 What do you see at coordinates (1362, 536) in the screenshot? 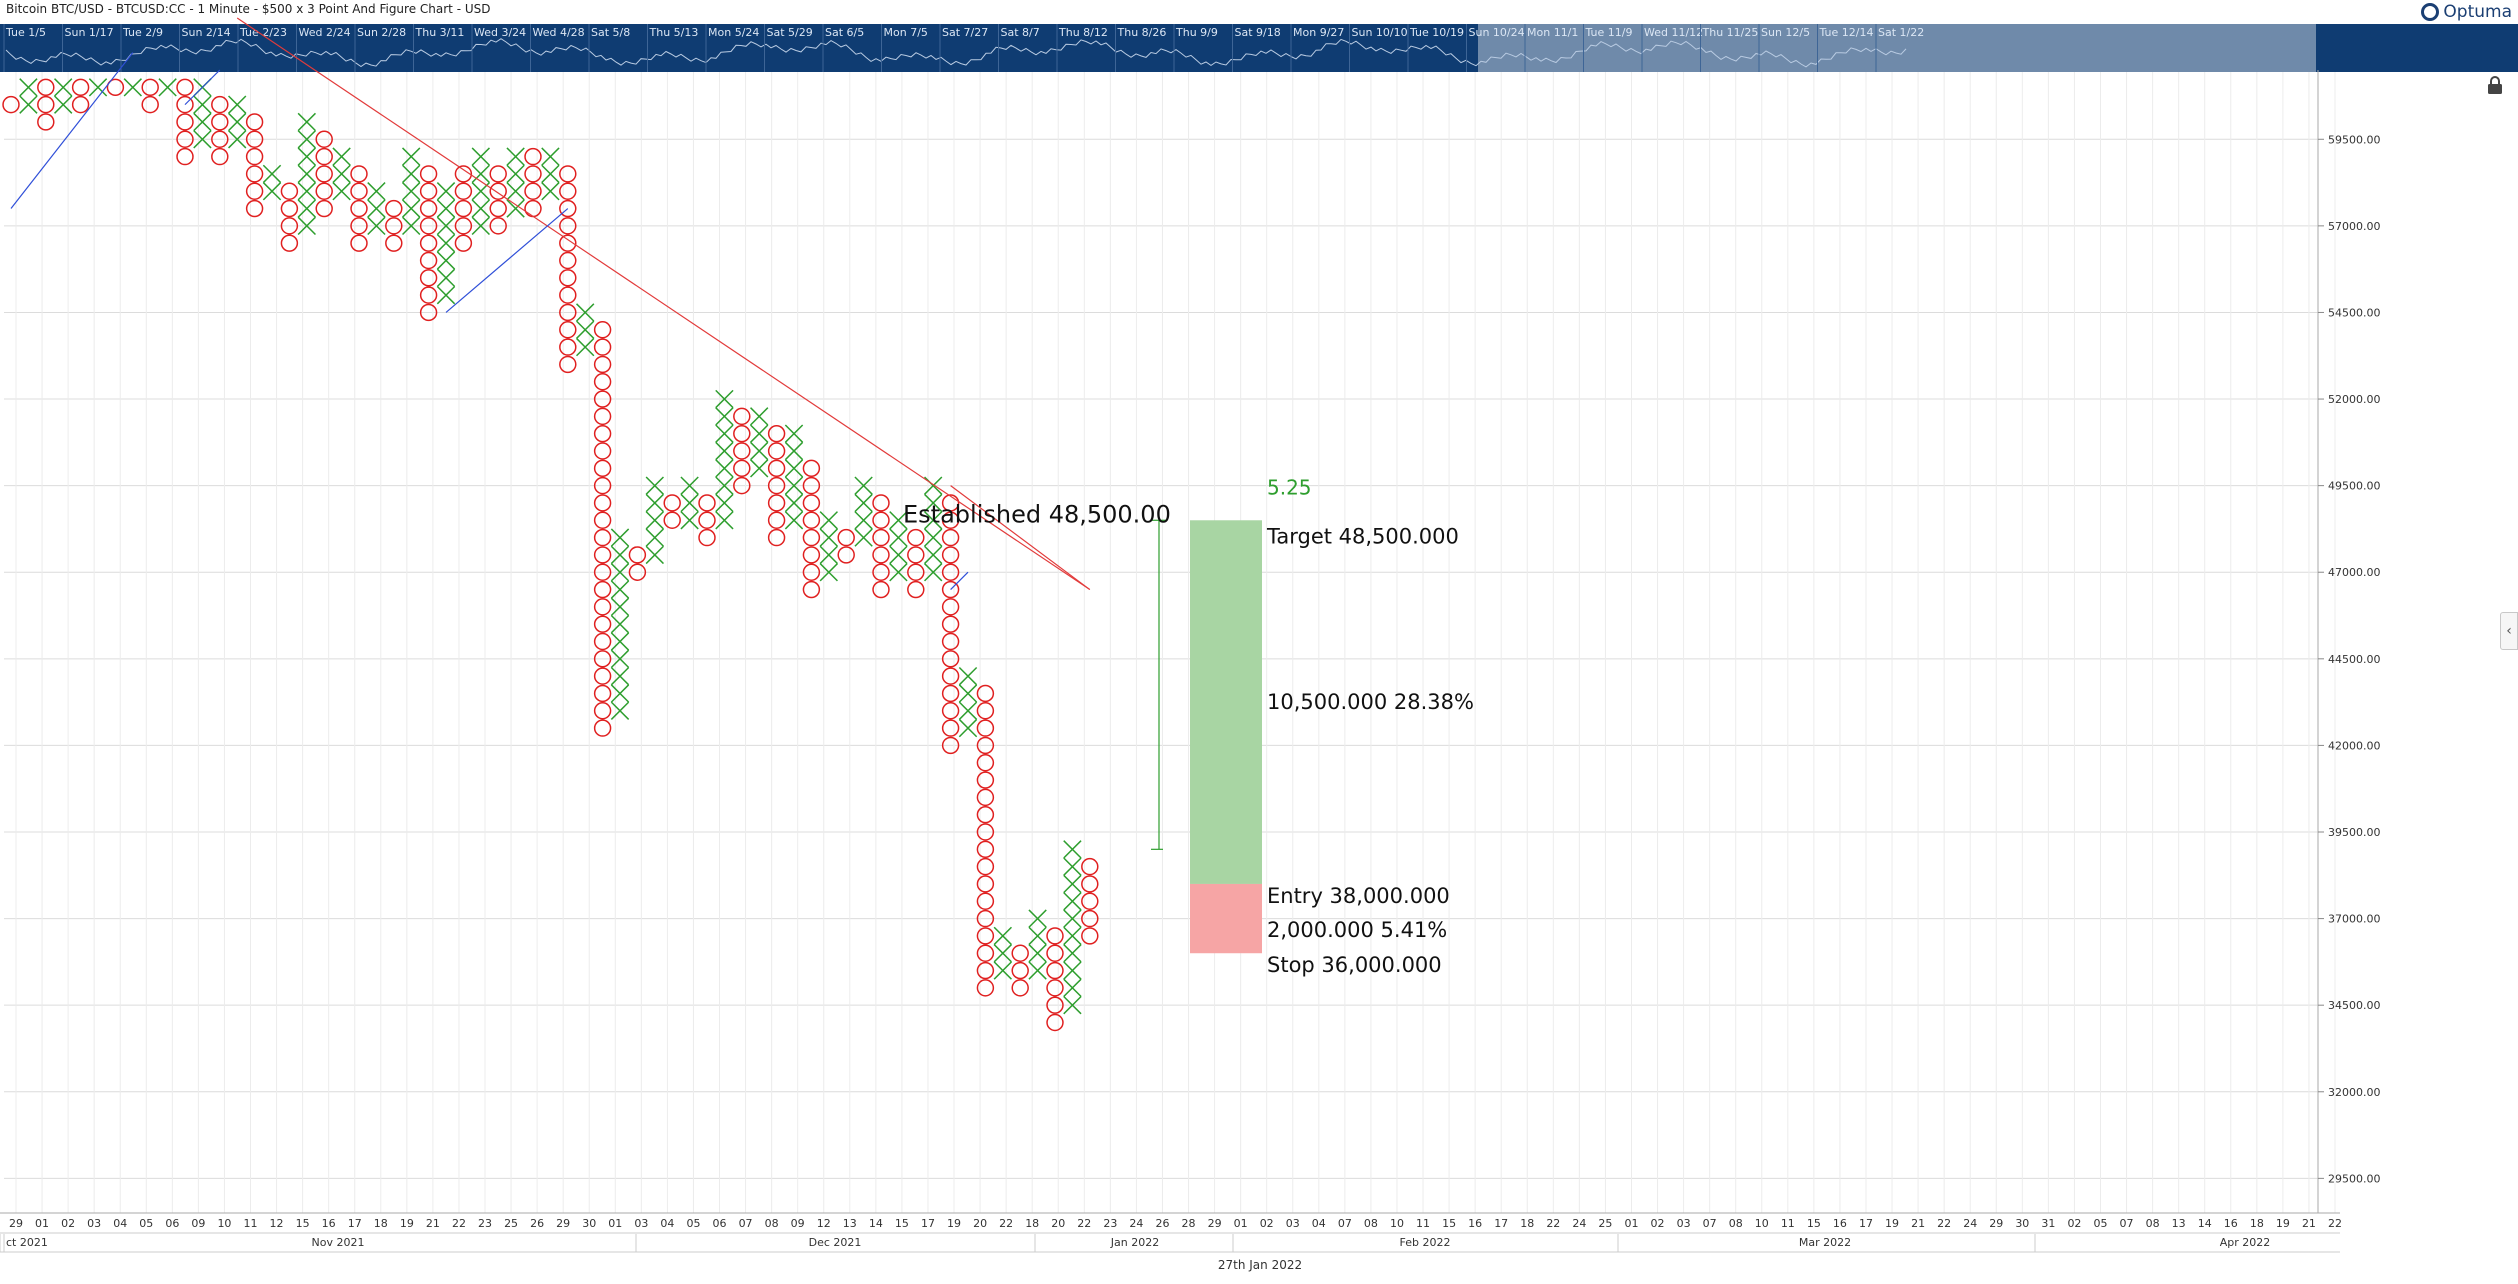
I see `target-label: Target 48,500.000` at bounding box center [1362, 536].